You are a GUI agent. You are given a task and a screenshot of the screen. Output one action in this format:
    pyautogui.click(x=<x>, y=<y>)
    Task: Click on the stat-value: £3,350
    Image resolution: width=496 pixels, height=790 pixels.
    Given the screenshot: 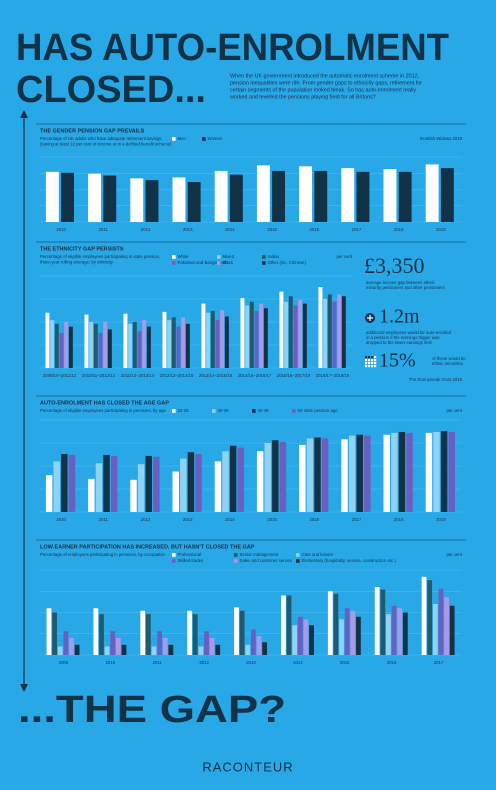 What is the action you would take?
    pyautogui.click(x=394, y=265)
    